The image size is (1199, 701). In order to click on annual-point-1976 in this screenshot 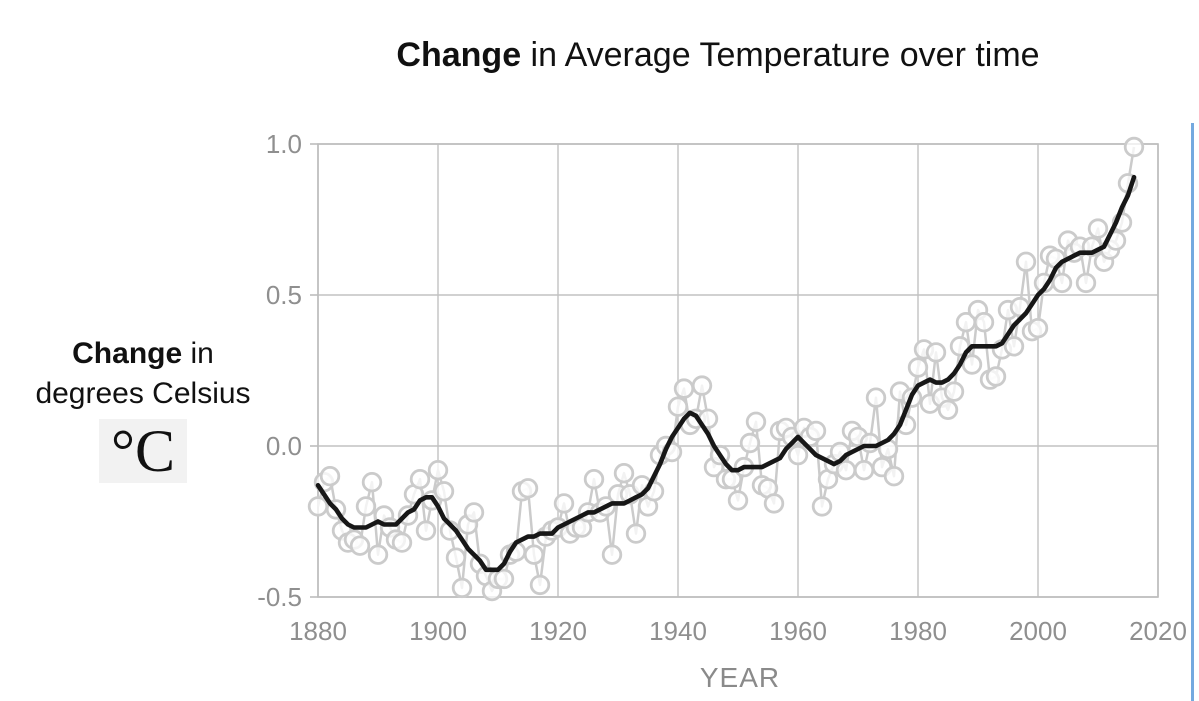, I will do `click(894, 476)`.